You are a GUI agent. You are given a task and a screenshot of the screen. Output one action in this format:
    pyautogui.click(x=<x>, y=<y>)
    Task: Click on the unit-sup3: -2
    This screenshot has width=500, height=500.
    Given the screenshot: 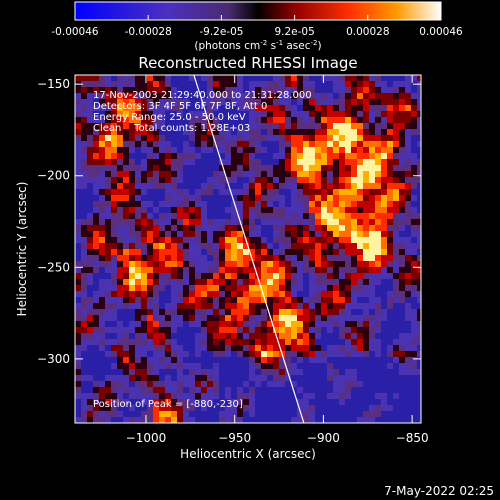 What is the action you would take?
    pyautogui.click(x=314, y=43)
    